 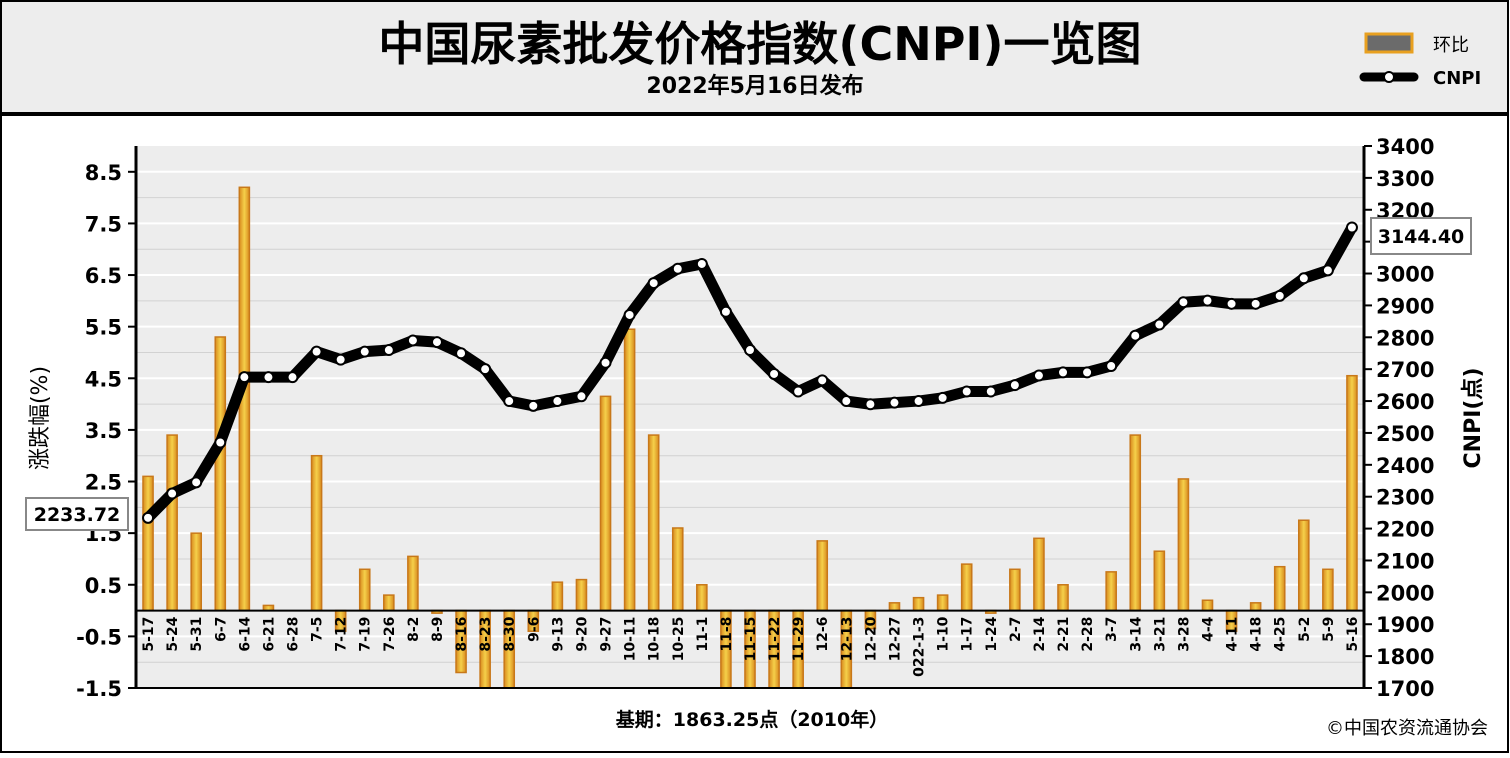 What do you see at coordinates (1405, 338) in the screenshot?
I see `right-tick-label: 2800` at bounding box center [1405, 338].